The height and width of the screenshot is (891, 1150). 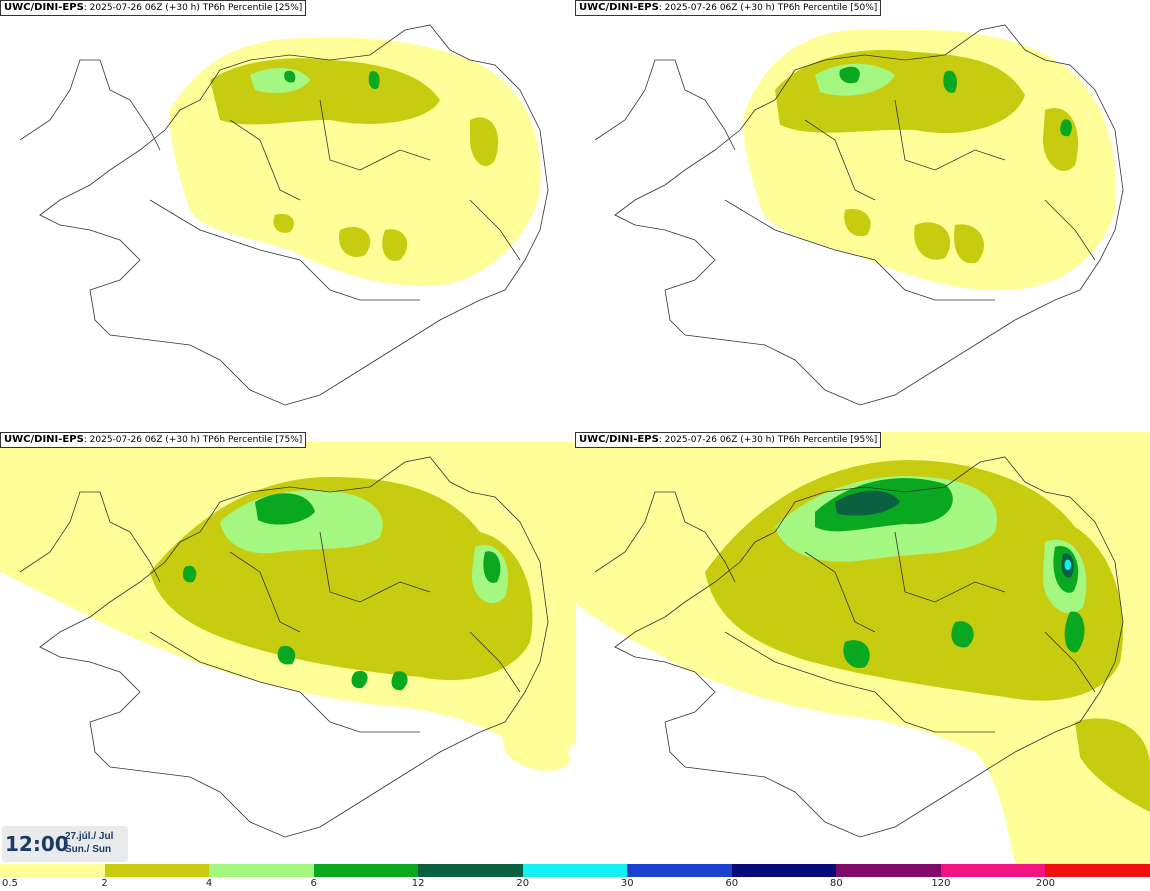 What do you see at coordinates (575, 877) in the screenshot?
I see `colorbar-legend: 0.5 2 4 6 12 20 30 60 80 120 200` at bounding box center [575, 877].